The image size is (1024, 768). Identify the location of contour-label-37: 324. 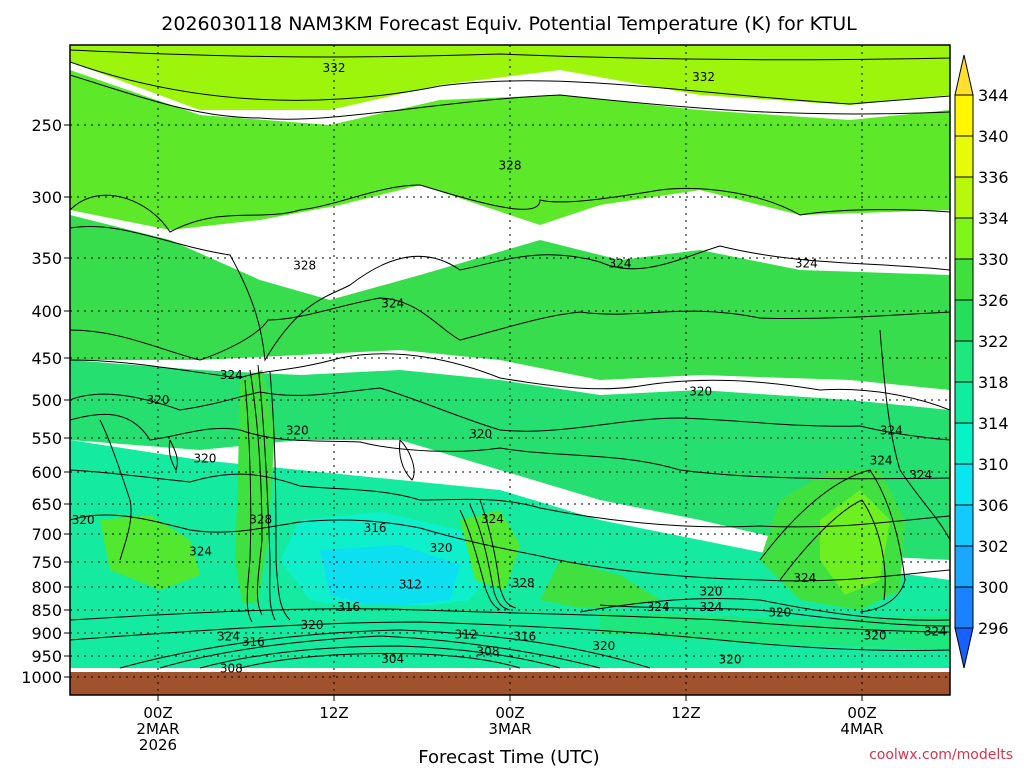
(935, 632).